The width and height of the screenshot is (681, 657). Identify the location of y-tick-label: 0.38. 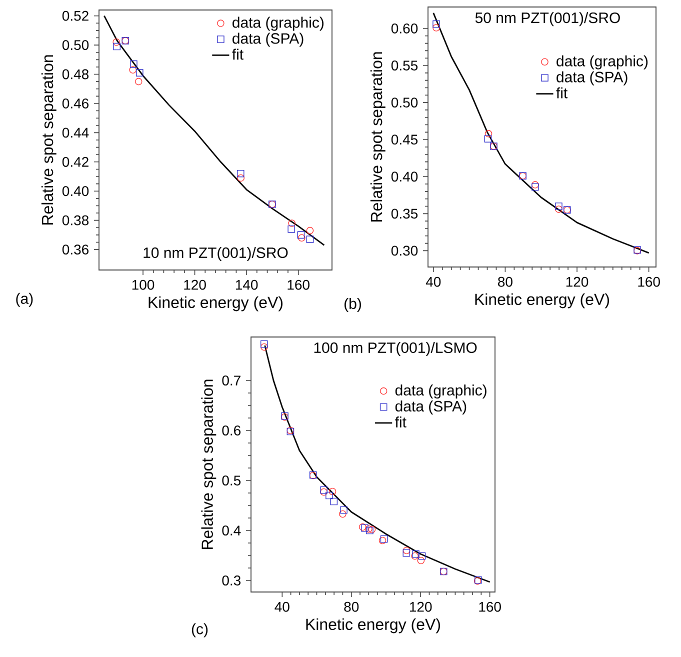
(75, 220).